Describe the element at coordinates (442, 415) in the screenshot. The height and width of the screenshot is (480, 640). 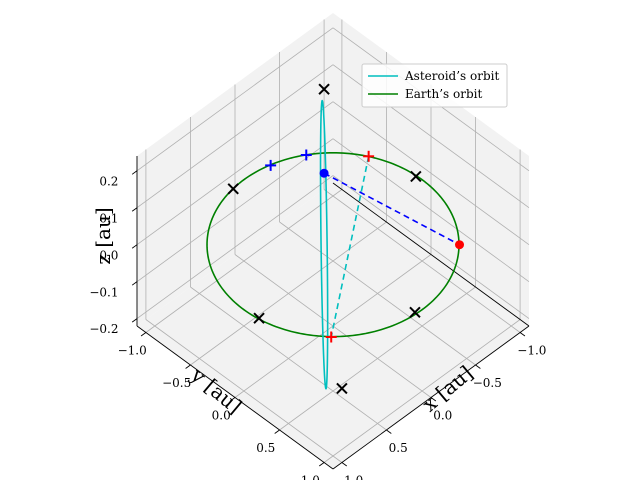
I see `y-tick-label: 0.0` at that location.